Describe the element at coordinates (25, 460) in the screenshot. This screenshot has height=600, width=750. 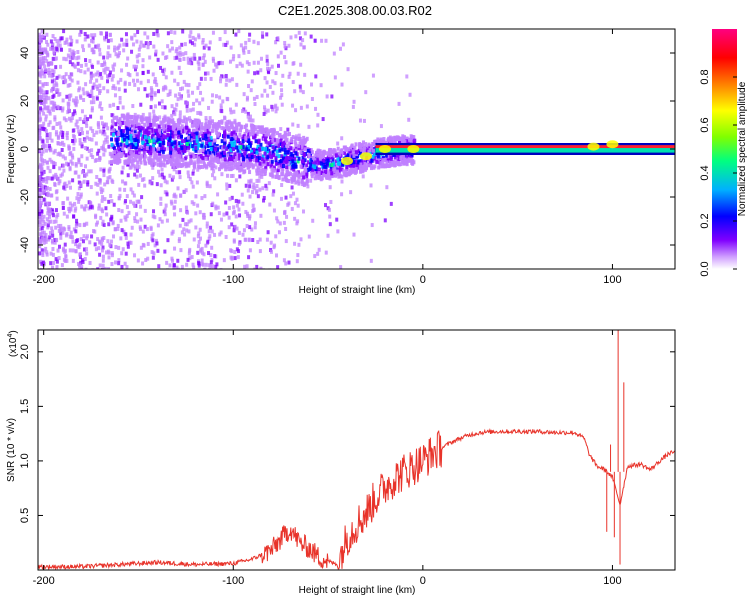
I see `snr-y-tick-label: 1.0` at that location.